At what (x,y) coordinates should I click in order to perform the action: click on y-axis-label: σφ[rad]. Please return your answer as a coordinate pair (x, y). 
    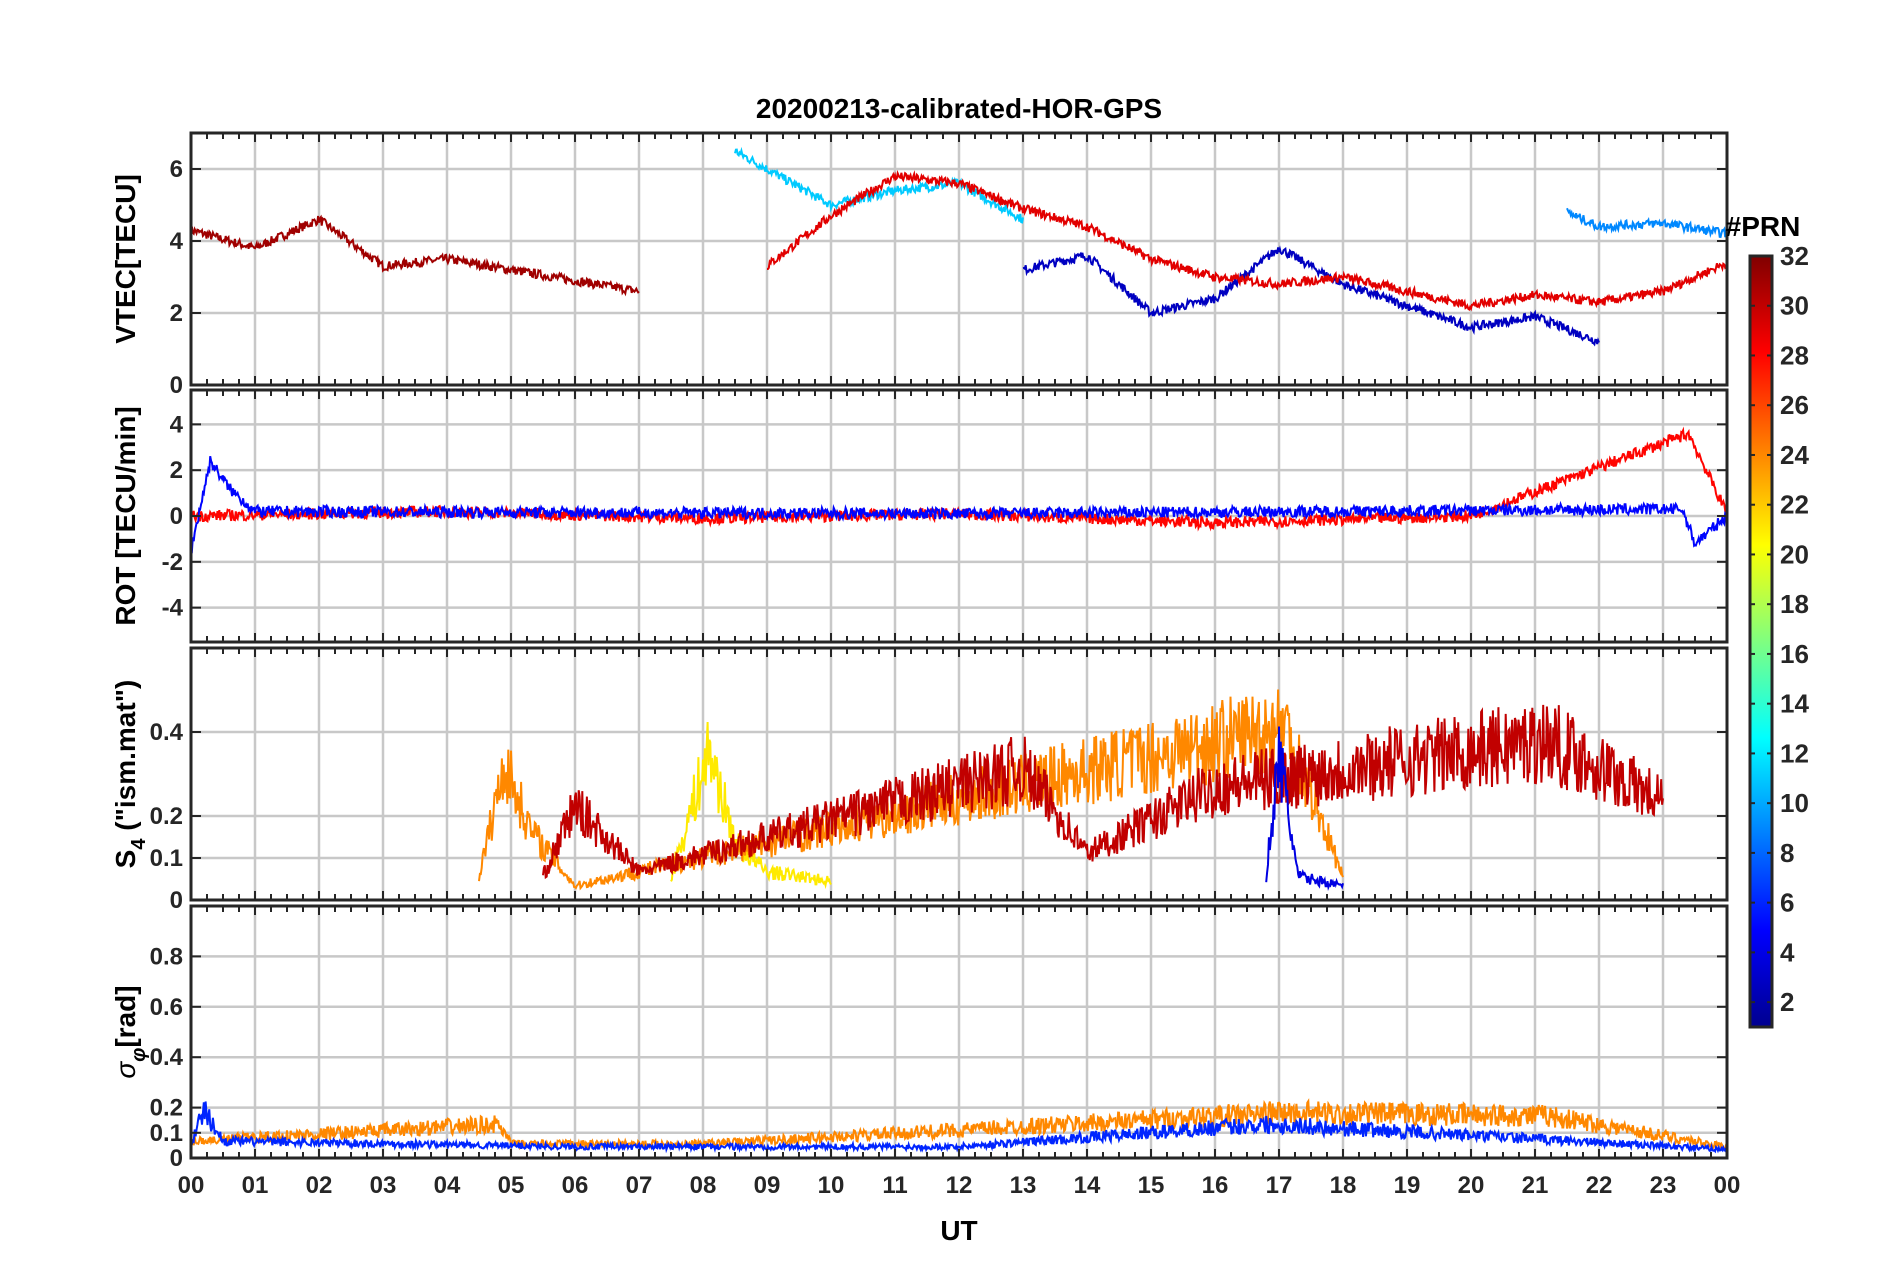
    Looking at the image, I should click on (130, 1031).